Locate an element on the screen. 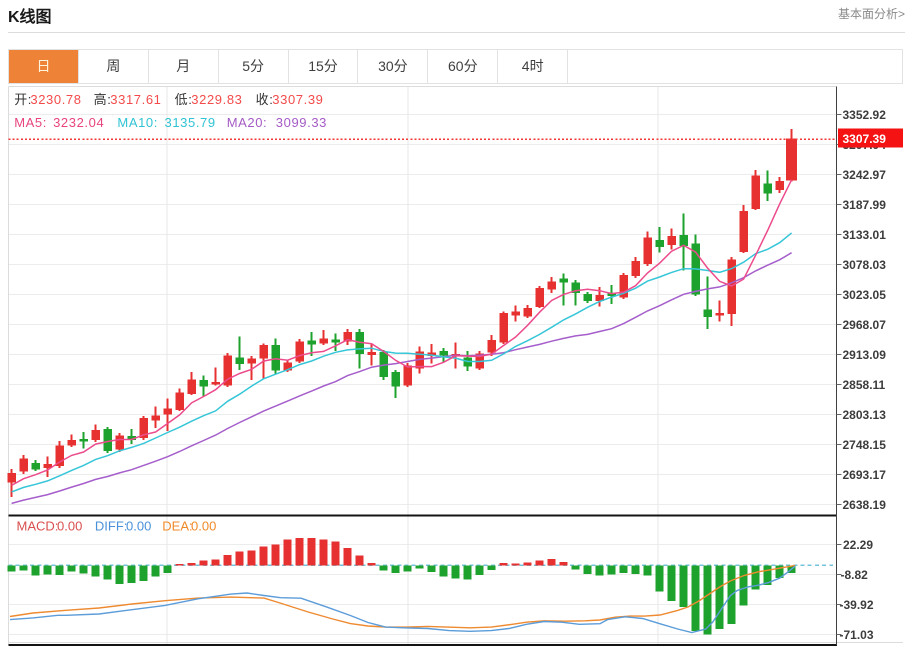 The width and height of the screenshot is (909, 647). svg-text: 3242.97 is located at coordinates (865, 175).